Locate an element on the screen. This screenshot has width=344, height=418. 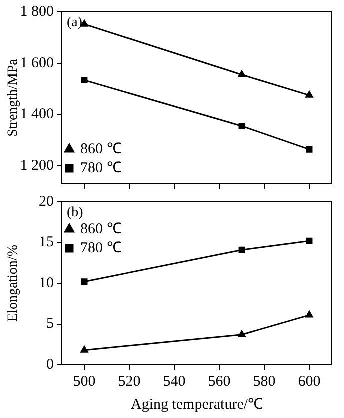
x-tick-label: 520 is located at coordinates (129, 382).